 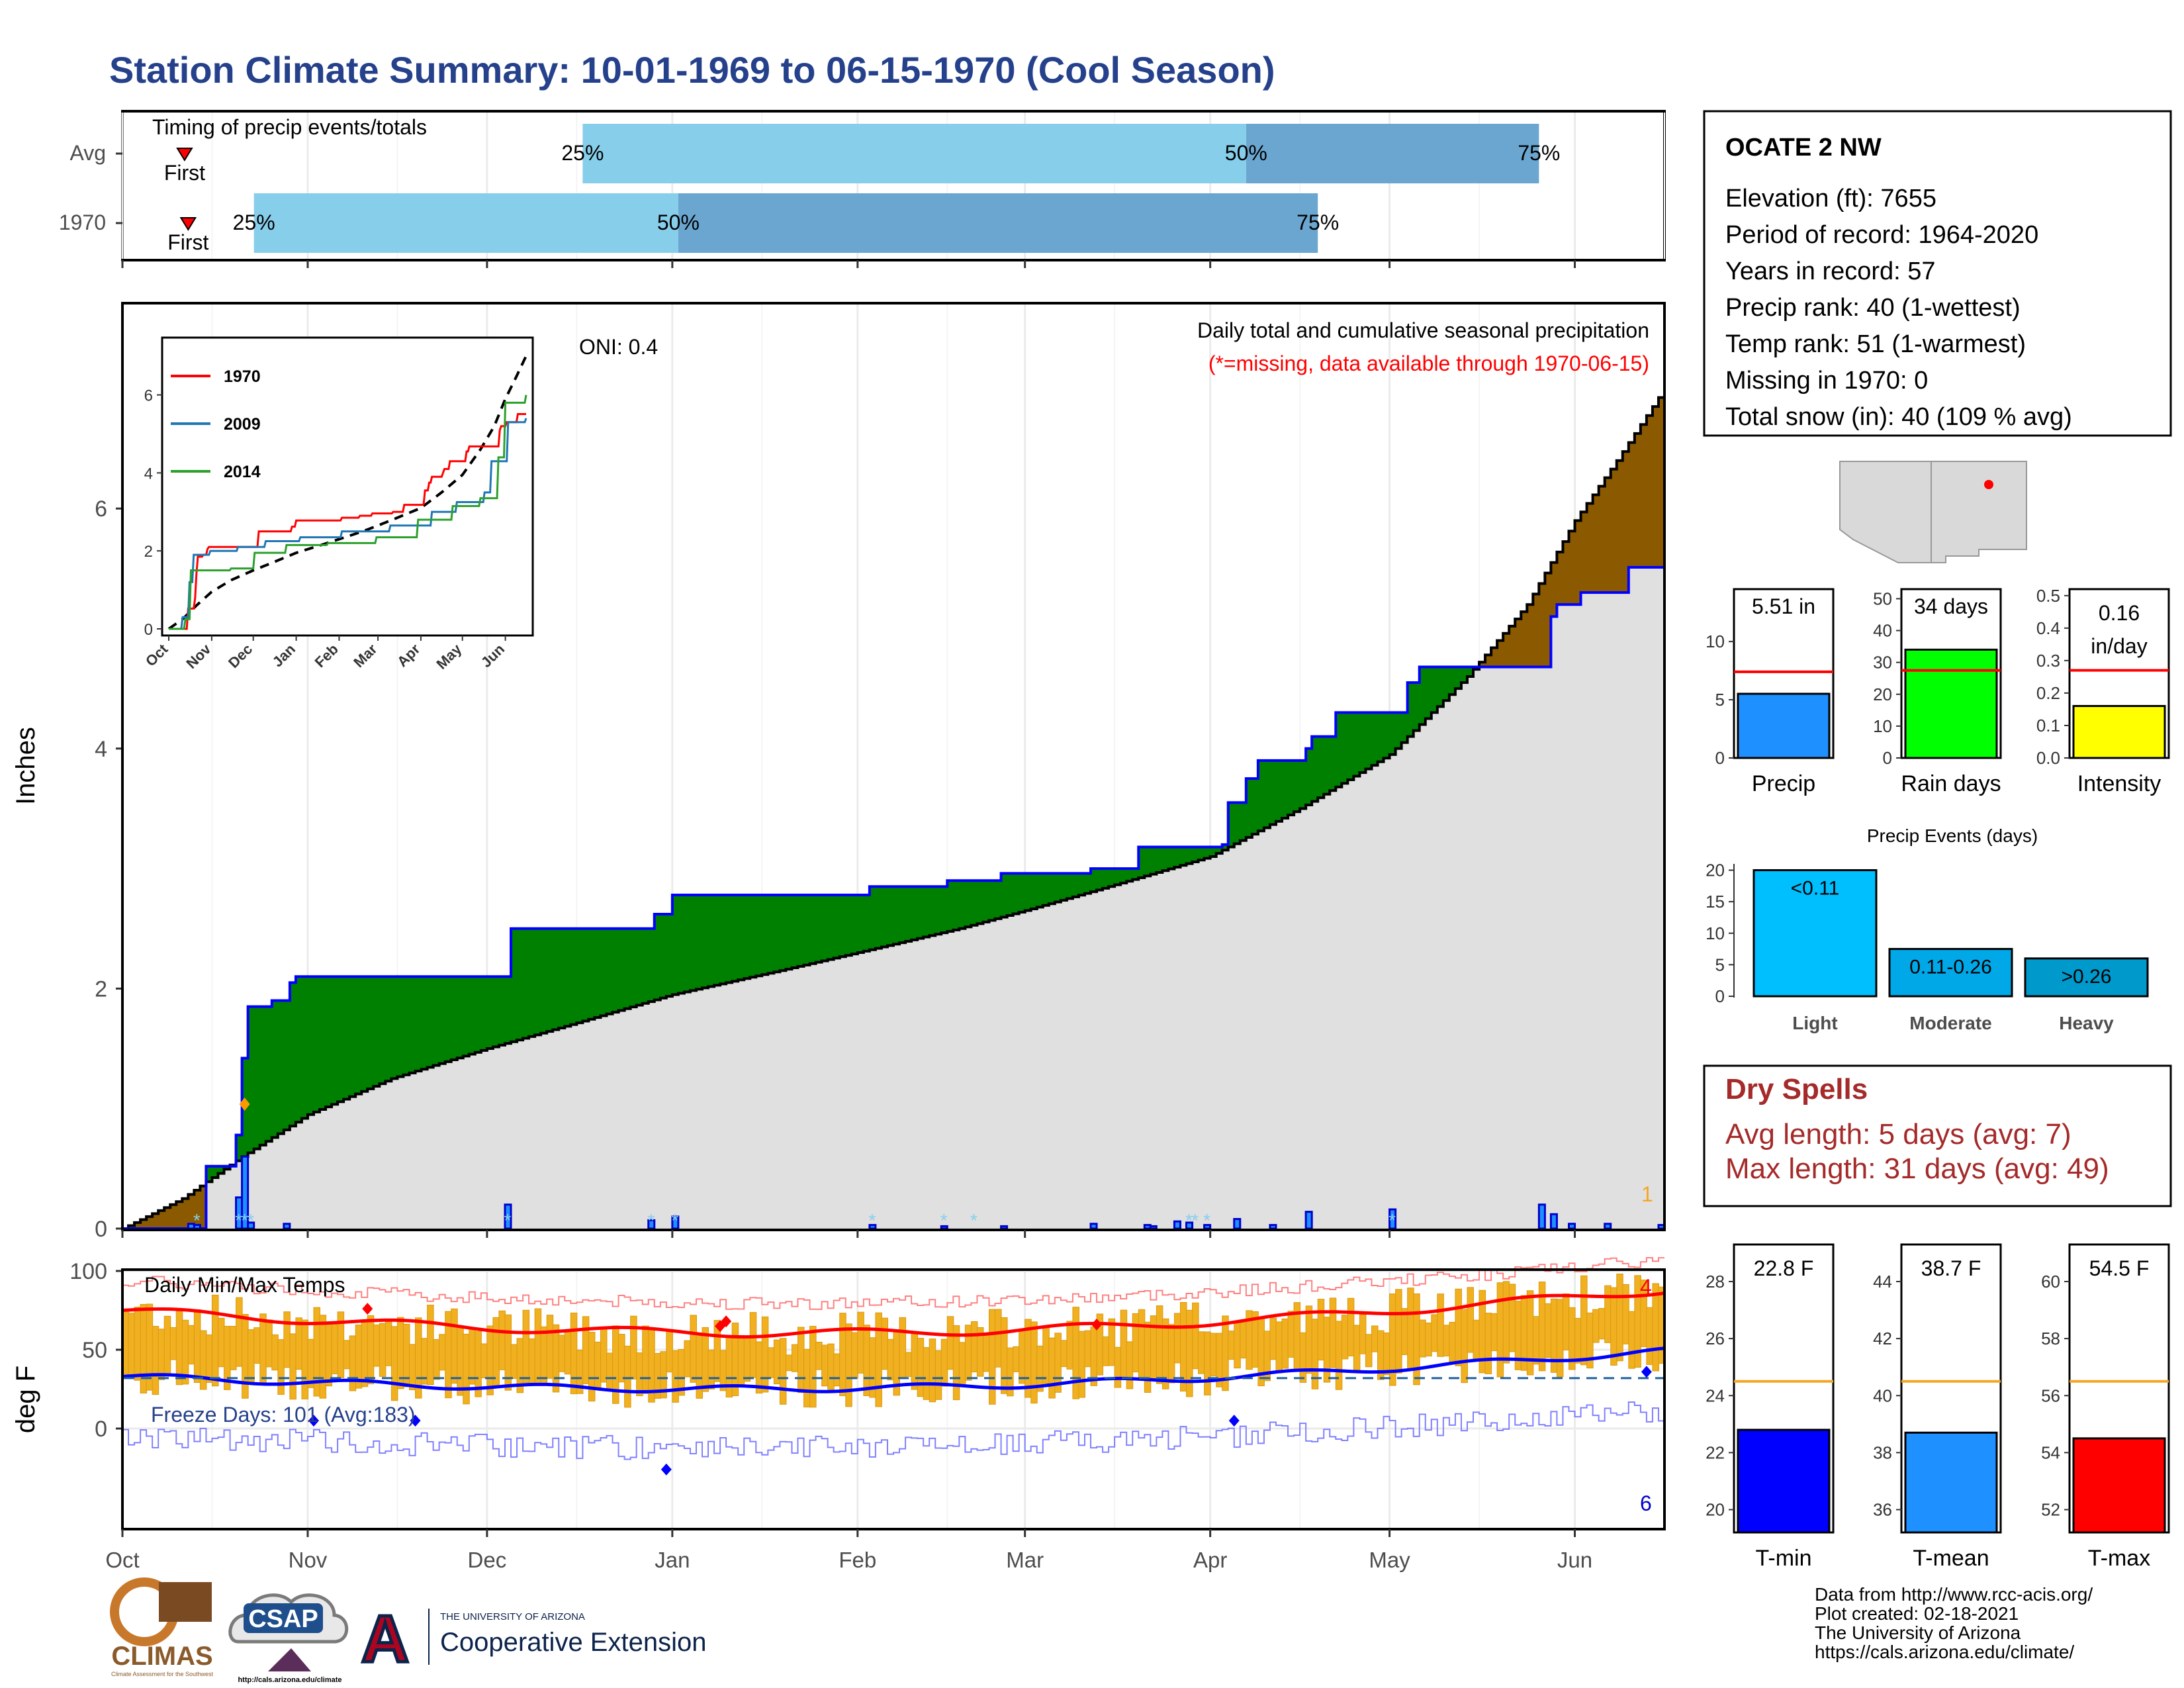 What do you see at coordinates (101, 1429) in the screenshot?
I see `temp-y-tick-label: 0` at bounding box center [101, 1429].